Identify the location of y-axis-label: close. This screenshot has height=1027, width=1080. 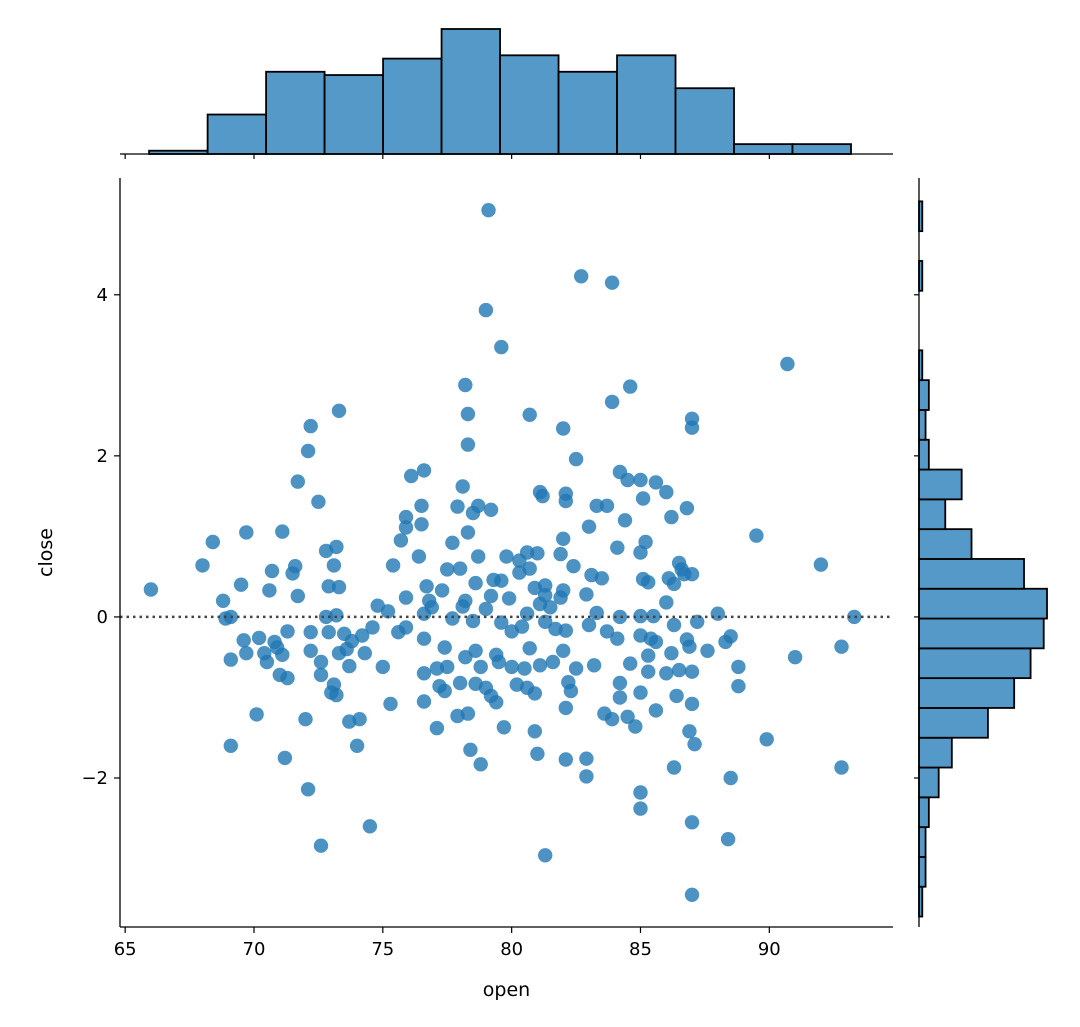
(46, 552).